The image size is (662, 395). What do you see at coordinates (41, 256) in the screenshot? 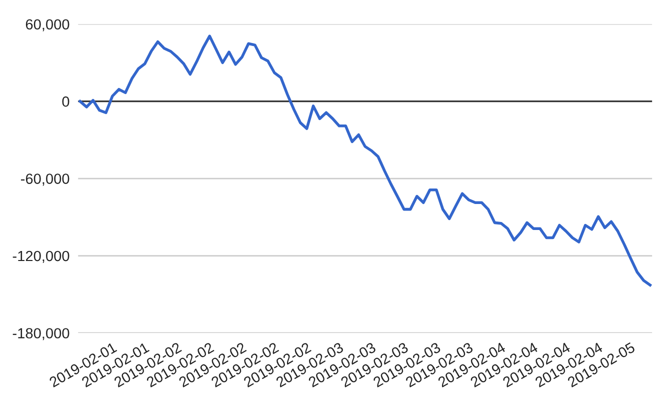
I see `y-tick-label: -120,000` at bounding box center [41, 256].